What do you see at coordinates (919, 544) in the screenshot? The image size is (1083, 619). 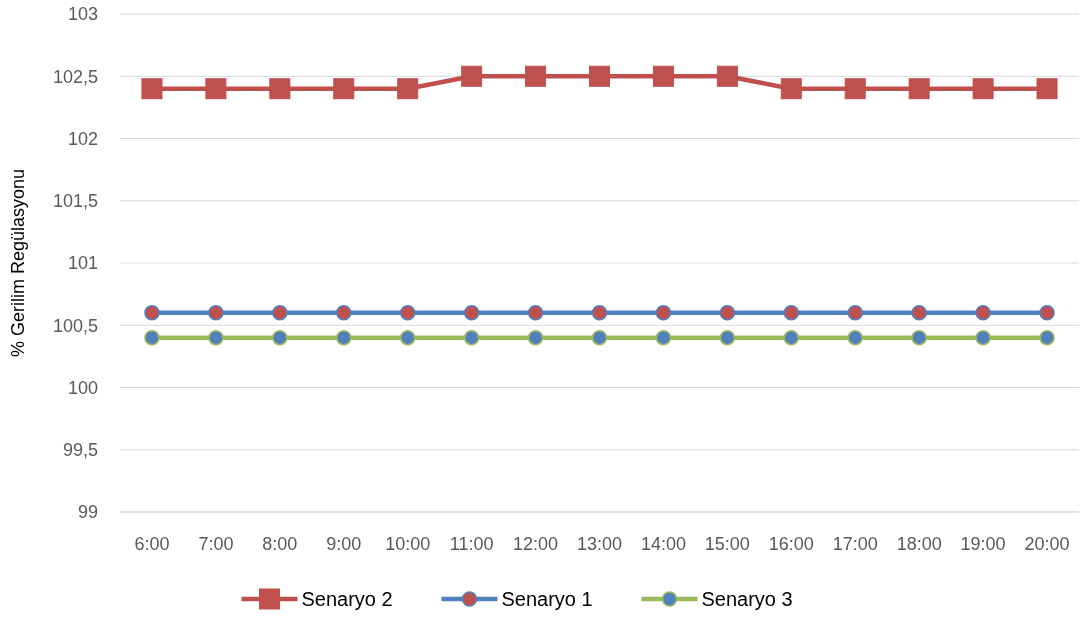 I see `x-tick-label: 18:00` at bounding box center [919, 544].